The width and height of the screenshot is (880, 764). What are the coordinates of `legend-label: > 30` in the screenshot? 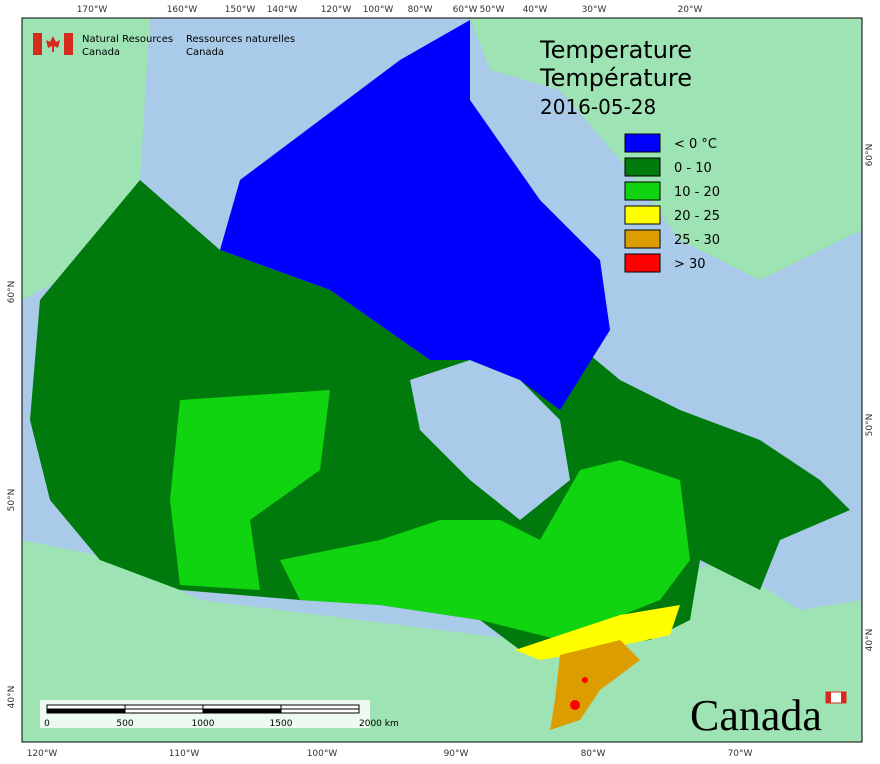 It's located at (690, 264).